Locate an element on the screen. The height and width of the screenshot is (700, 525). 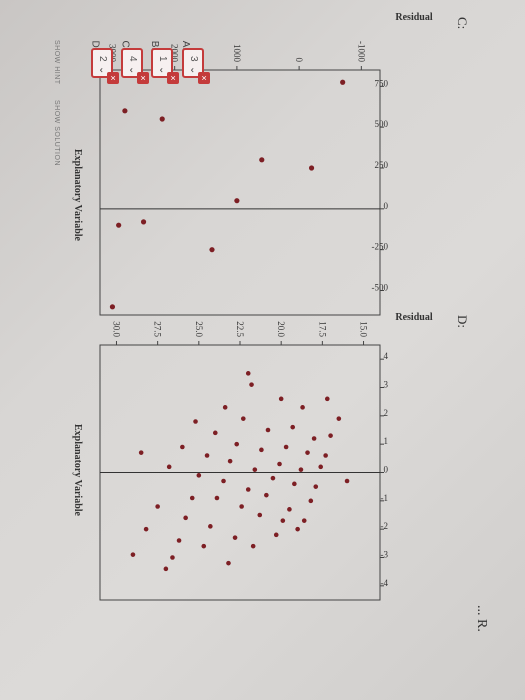
x-tick-label: -1000 is located at coordinates (361, 51).